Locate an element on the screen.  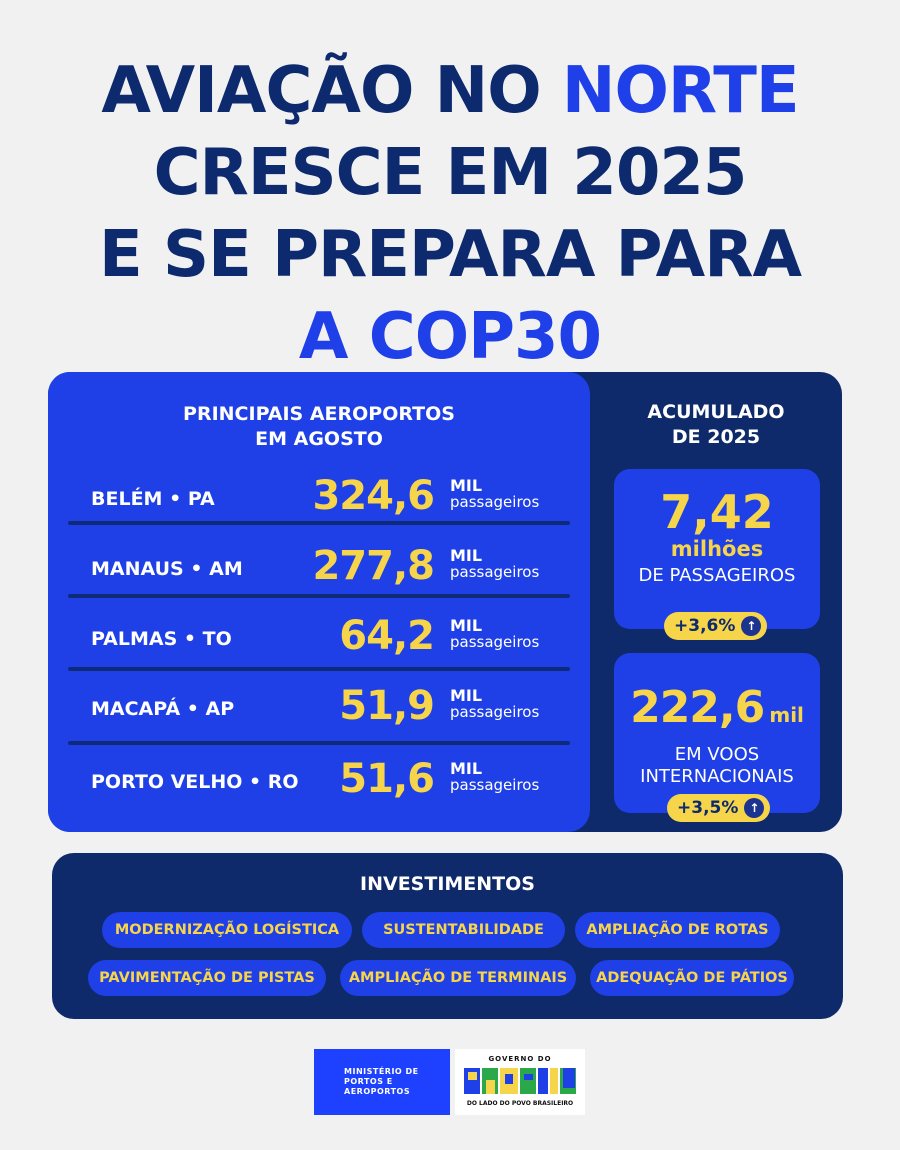
international-label-2: INTERNACIONAIS is located at coordinates (717, 776).